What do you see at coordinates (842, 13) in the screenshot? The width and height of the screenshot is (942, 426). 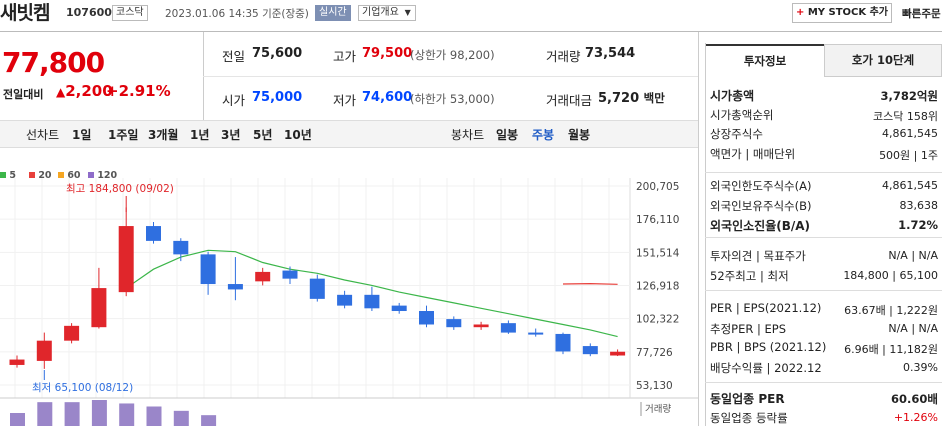 I see `my-stock-add-button: + MY STOCK 추가` at bounding box center [842, 13].